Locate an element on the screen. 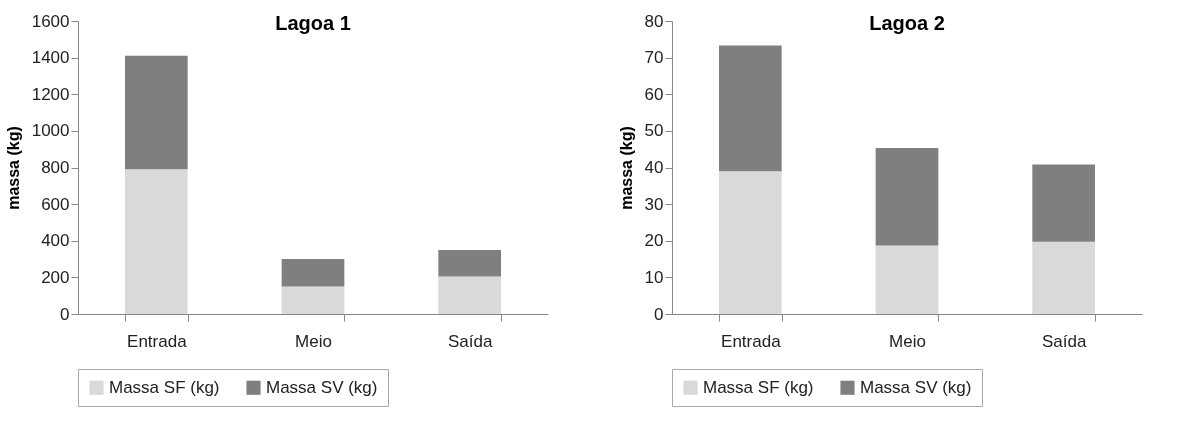 The height and width of the screenshot is (428, 1195). y-tick-label: 30 is located at coordinates (654, 204).